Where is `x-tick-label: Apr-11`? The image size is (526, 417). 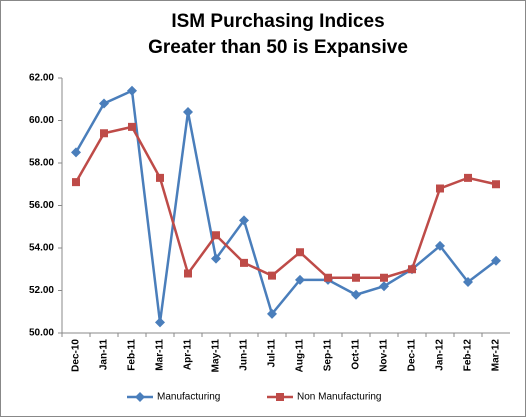
x-tick-label: Apr-11 is located at coordinates (188, 355).